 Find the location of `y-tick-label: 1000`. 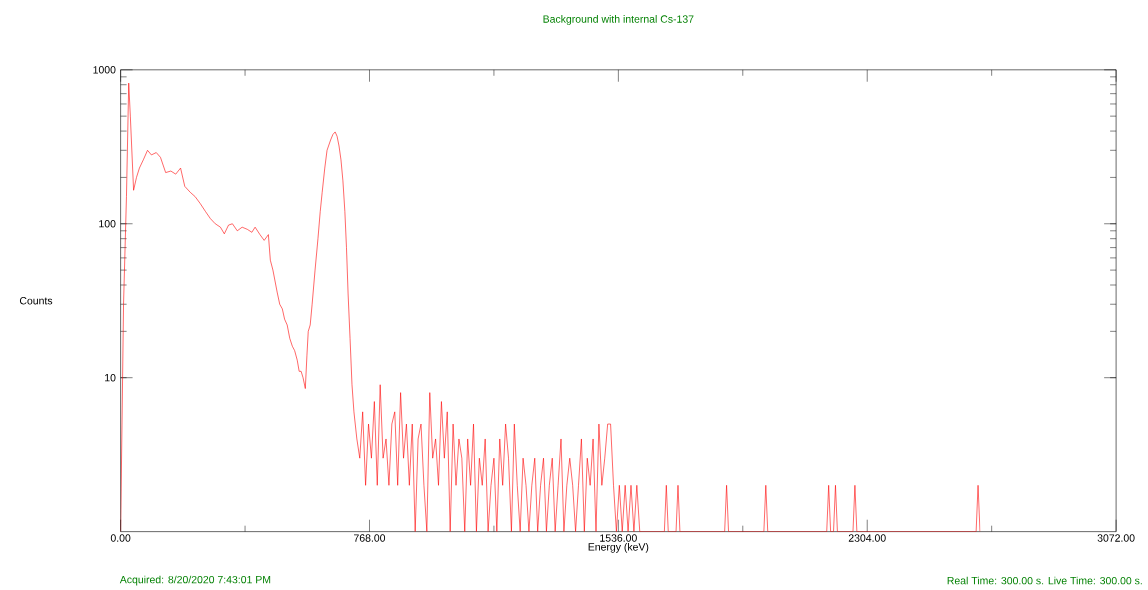

y-tick-label: 1000 is located at coordinates (104, 69).